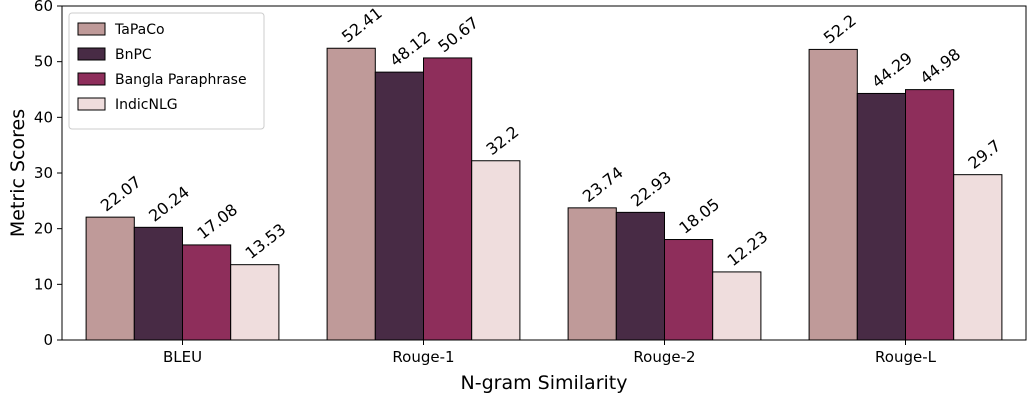  I want to click on x-tick-label: BLEU, so click(182, 357).